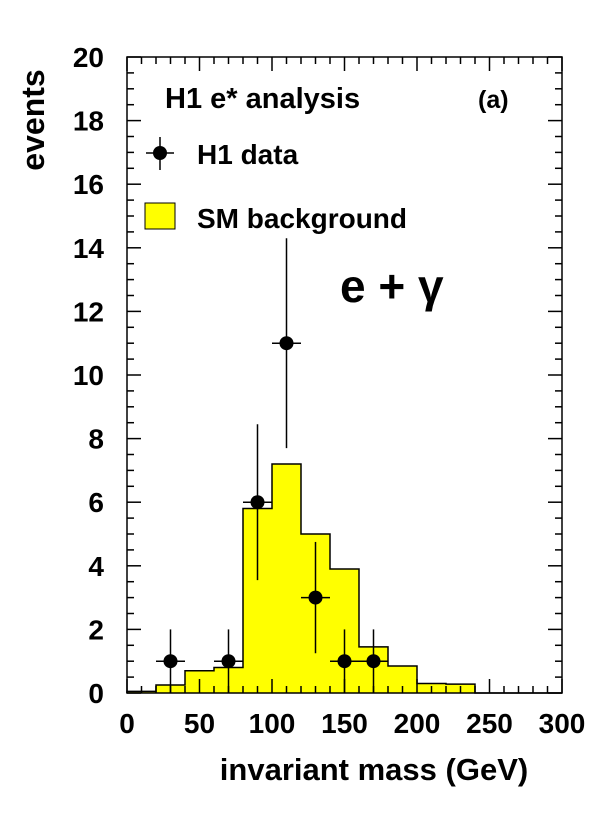  Describe the element at coordinates (88, 121) in the screenshot. I see `y-tick-label: 18` at that location.